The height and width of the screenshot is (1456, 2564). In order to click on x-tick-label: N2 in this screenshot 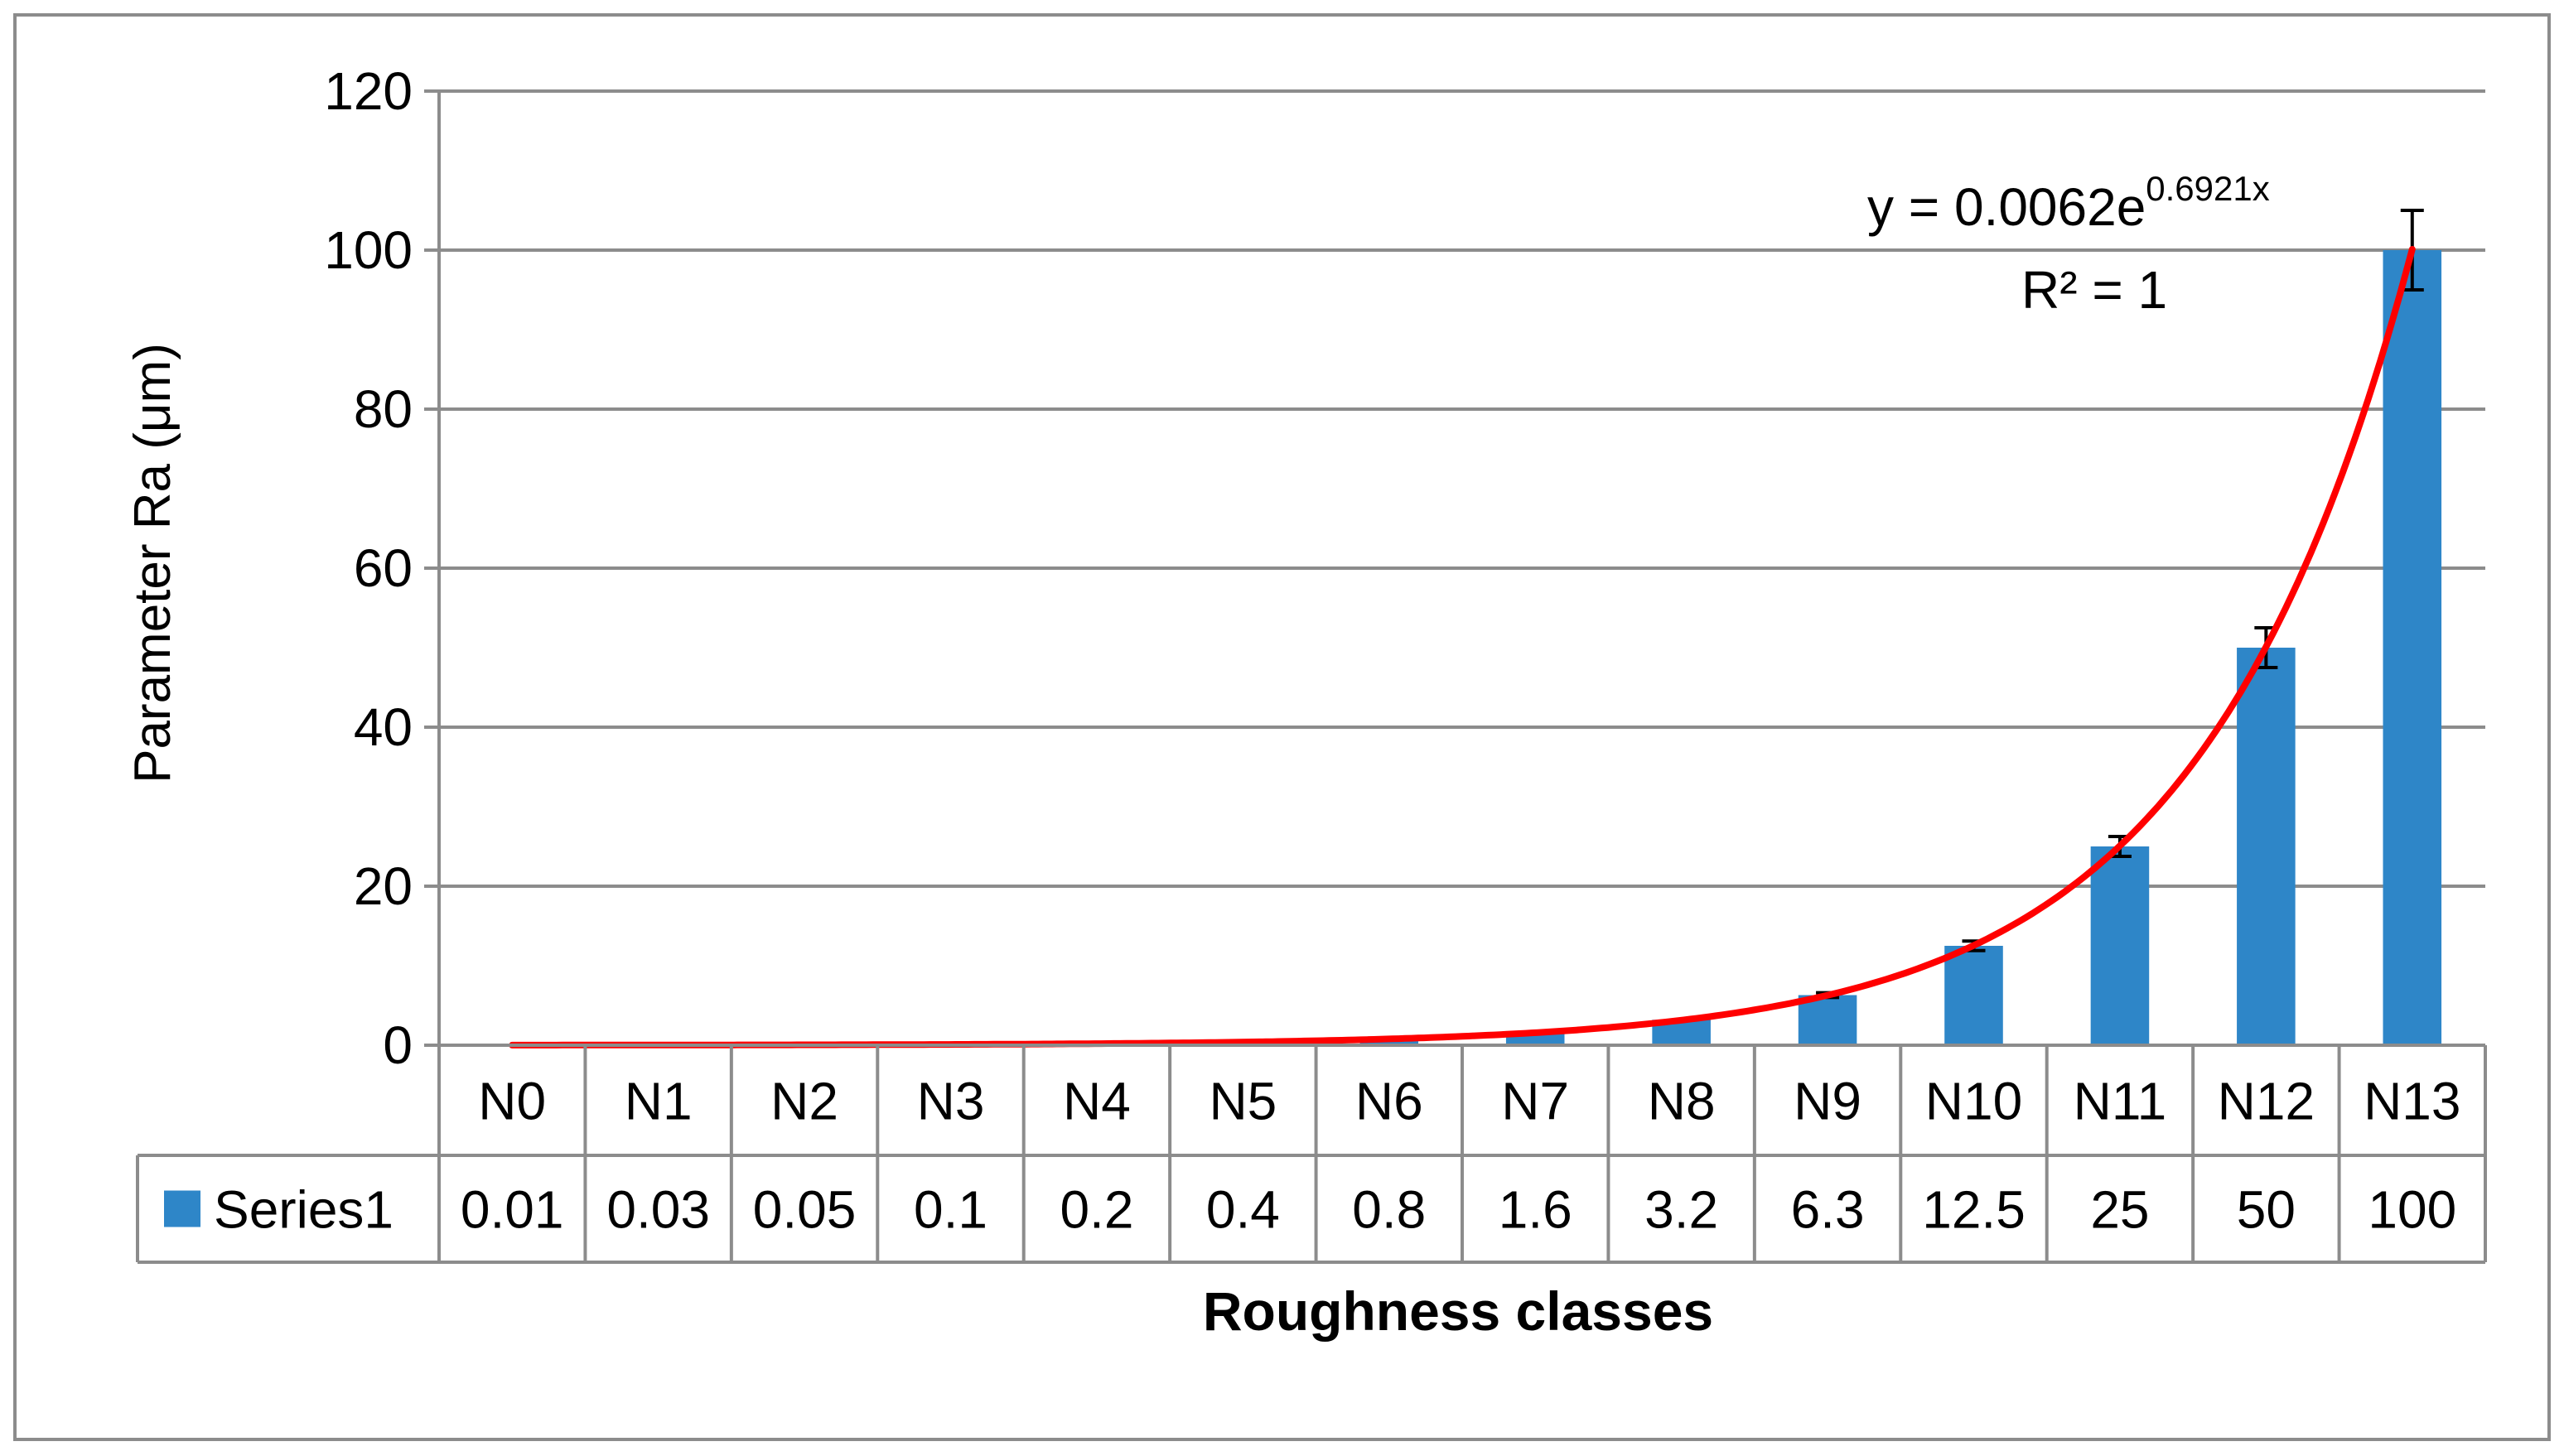, I will do `click(804, 1101)`.